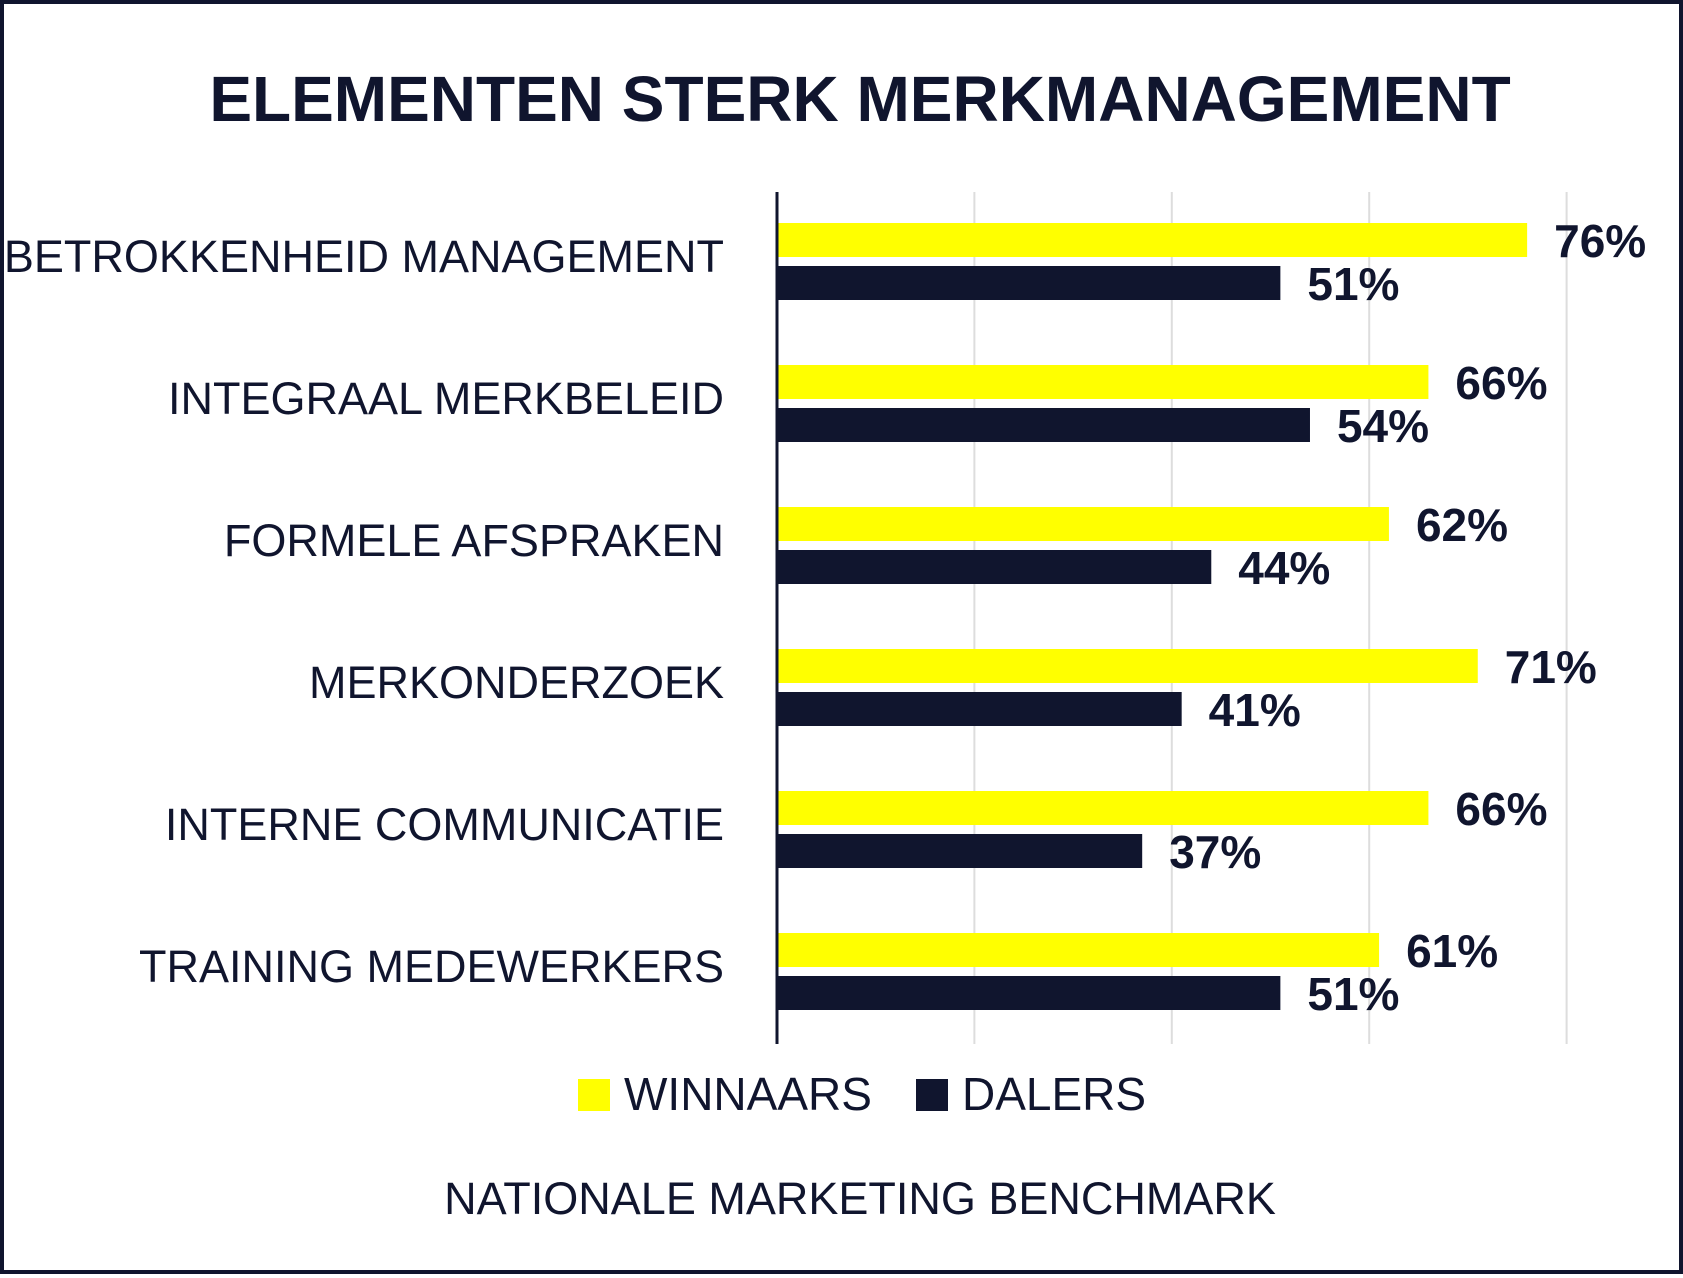 The width and height of the screenshot is (1683, 1278). I want to click on data-label-dalers: 54%, so click(1383, 426).